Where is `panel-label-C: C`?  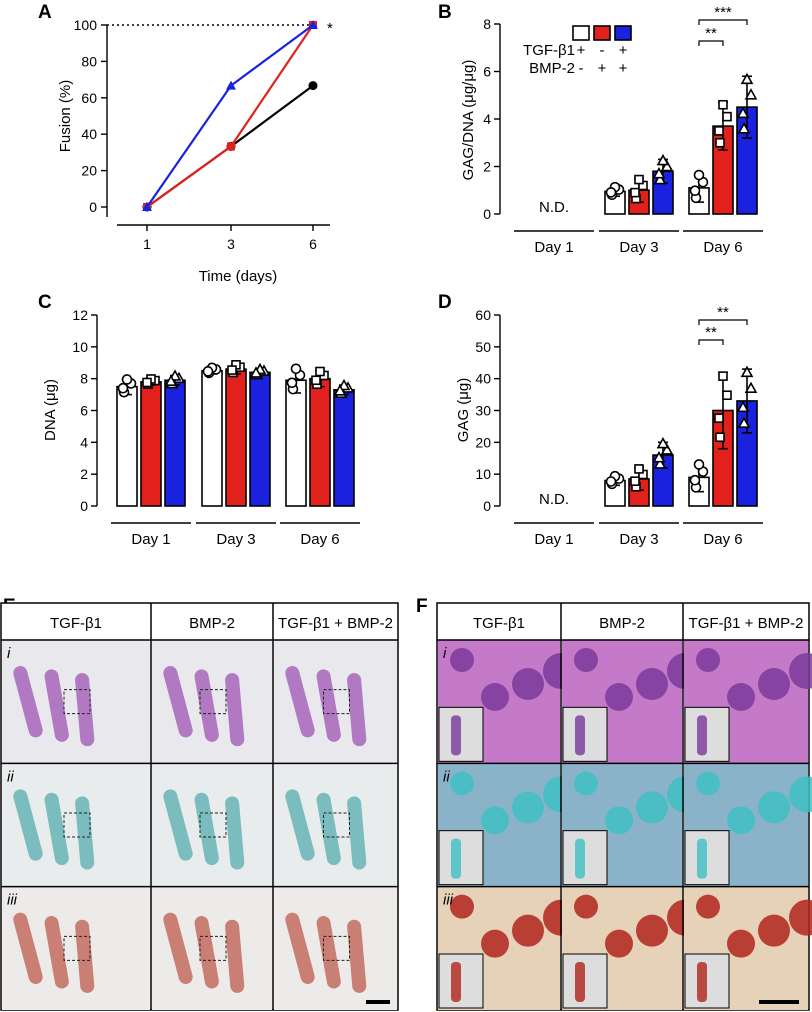
panel-label-C: C is located at coordinates (45, 302).